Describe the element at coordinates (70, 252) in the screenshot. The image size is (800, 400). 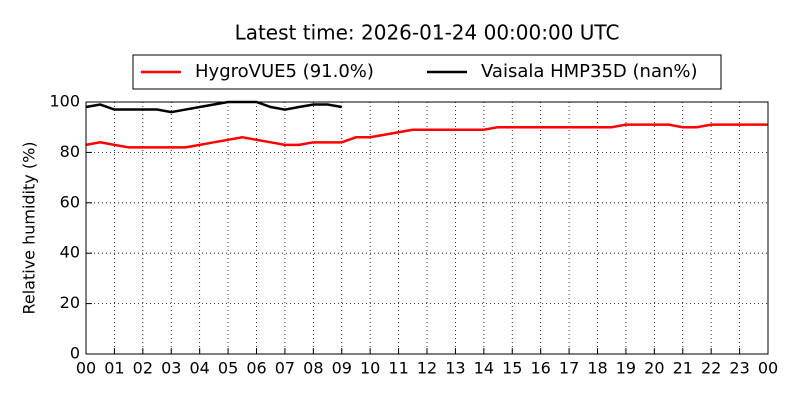
I see `y-tick-label: 40` at that location.